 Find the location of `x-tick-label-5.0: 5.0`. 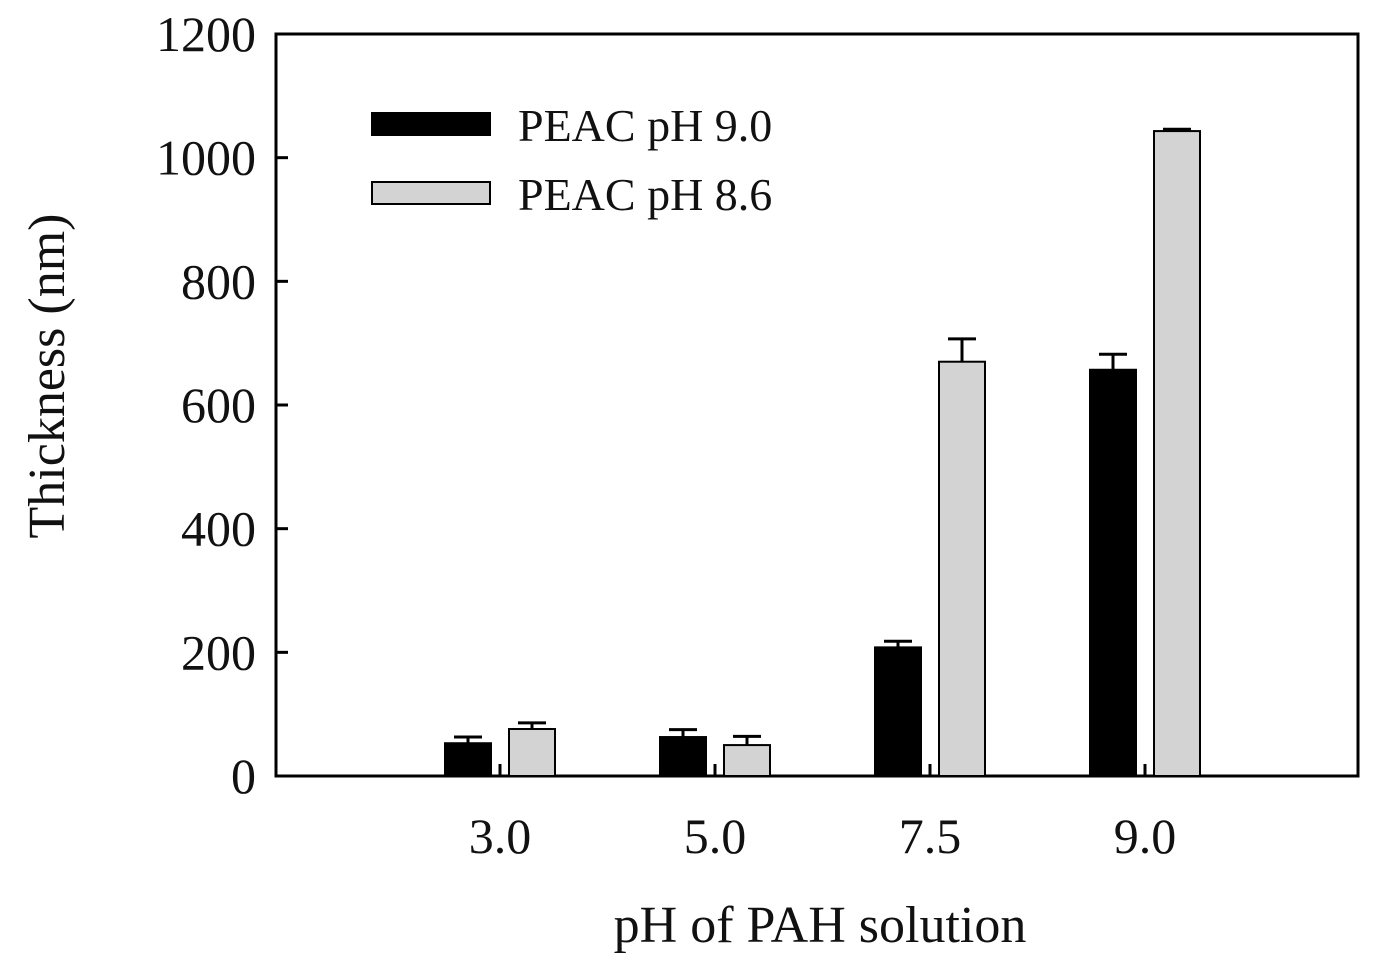

x-tick-label-5.0: 5.0 is located at coordinates (715, 836).